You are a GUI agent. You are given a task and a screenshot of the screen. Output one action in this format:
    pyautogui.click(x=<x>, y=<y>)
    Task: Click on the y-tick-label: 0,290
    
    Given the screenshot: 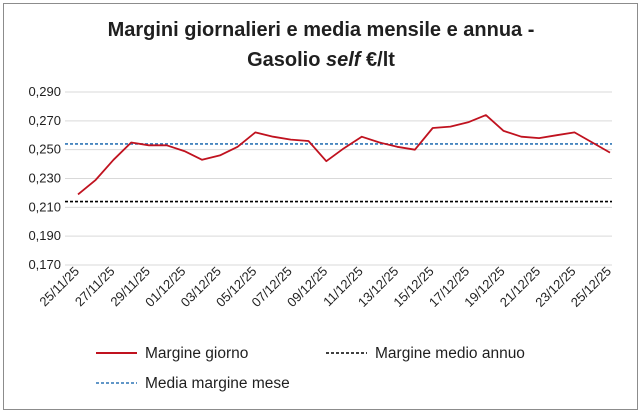 What is the action you would take?
    pyautogui.click(x=44, y=91)
    